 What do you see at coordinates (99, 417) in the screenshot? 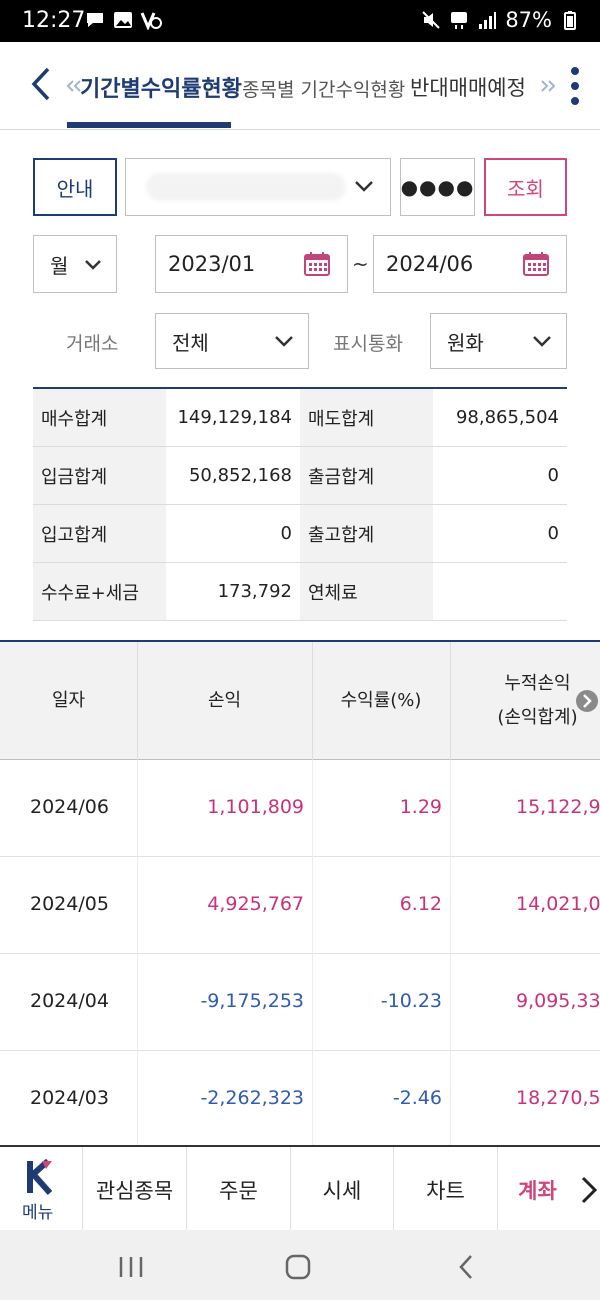
I see `summary-key: 매수합계` at bounding box center [99, 417].